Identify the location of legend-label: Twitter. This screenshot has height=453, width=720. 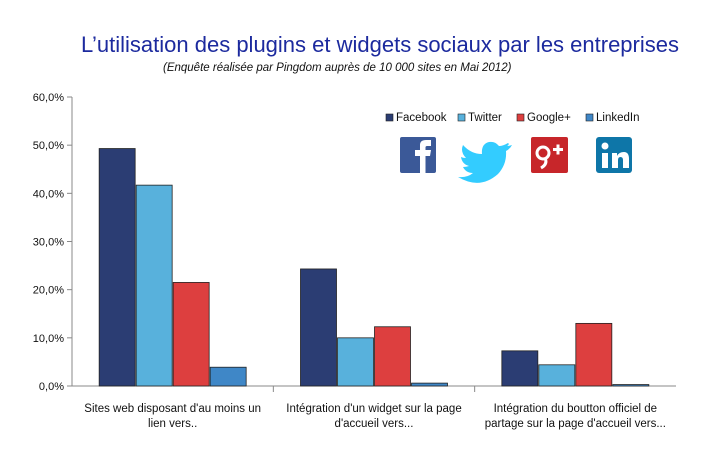
(485, 118).